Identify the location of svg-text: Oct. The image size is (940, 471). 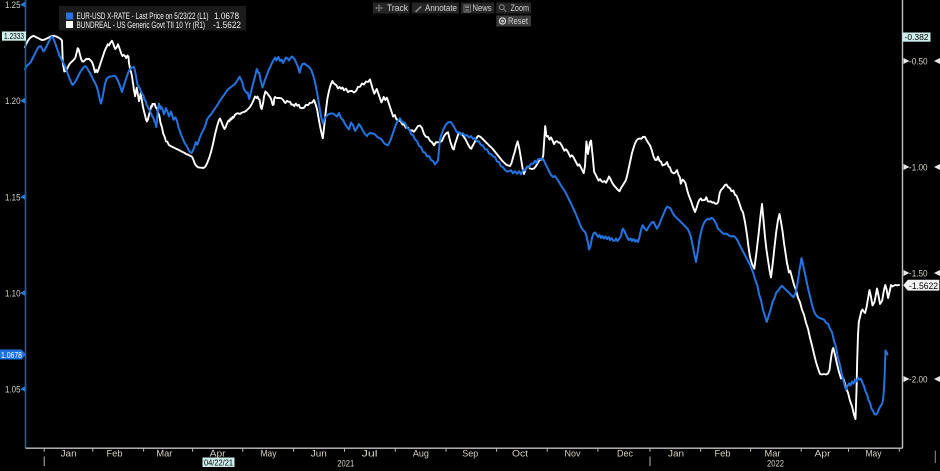
(520, 454).